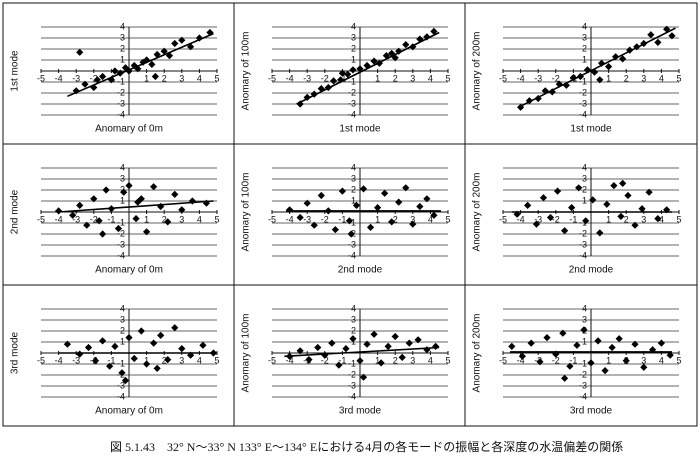  I want to click on y-axis-label: 1st mode, so click(15, 71).